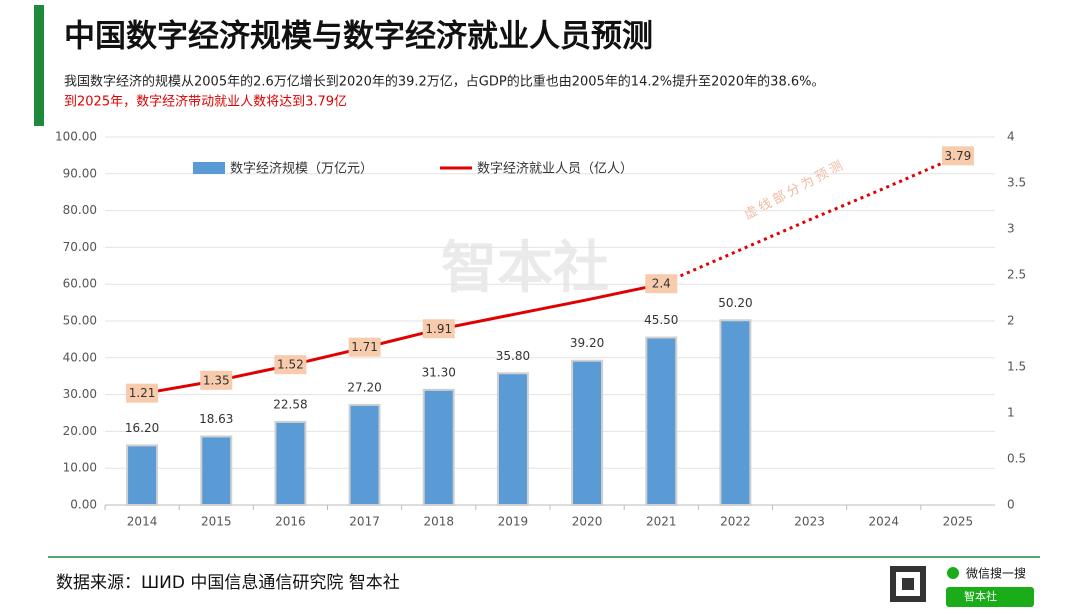  What do you see at coordinates (735, 303) in the screenshot?
I see `bar-label: 50.20` at bounding box center [735, 303].